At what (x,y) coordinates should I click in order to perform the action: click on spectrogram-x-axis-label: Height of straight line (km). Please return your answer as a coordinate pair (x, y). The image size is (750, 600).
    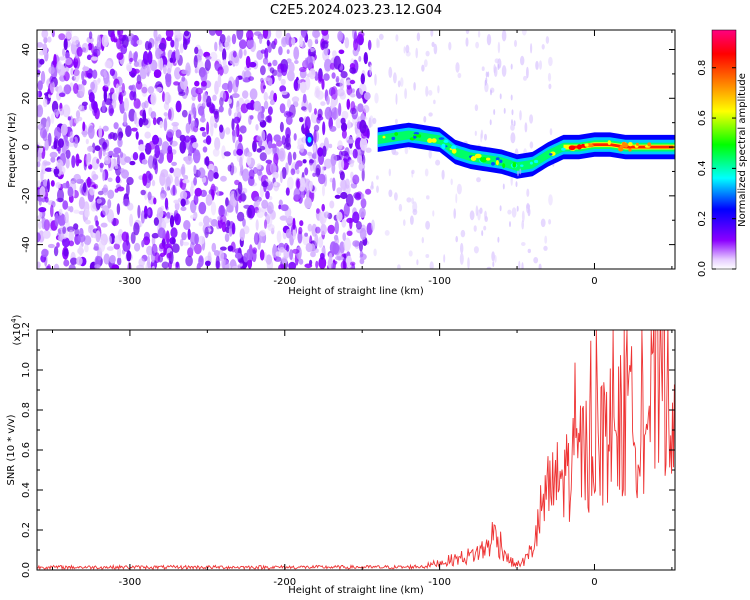
    Looking at the image, I should click on (356, 291).